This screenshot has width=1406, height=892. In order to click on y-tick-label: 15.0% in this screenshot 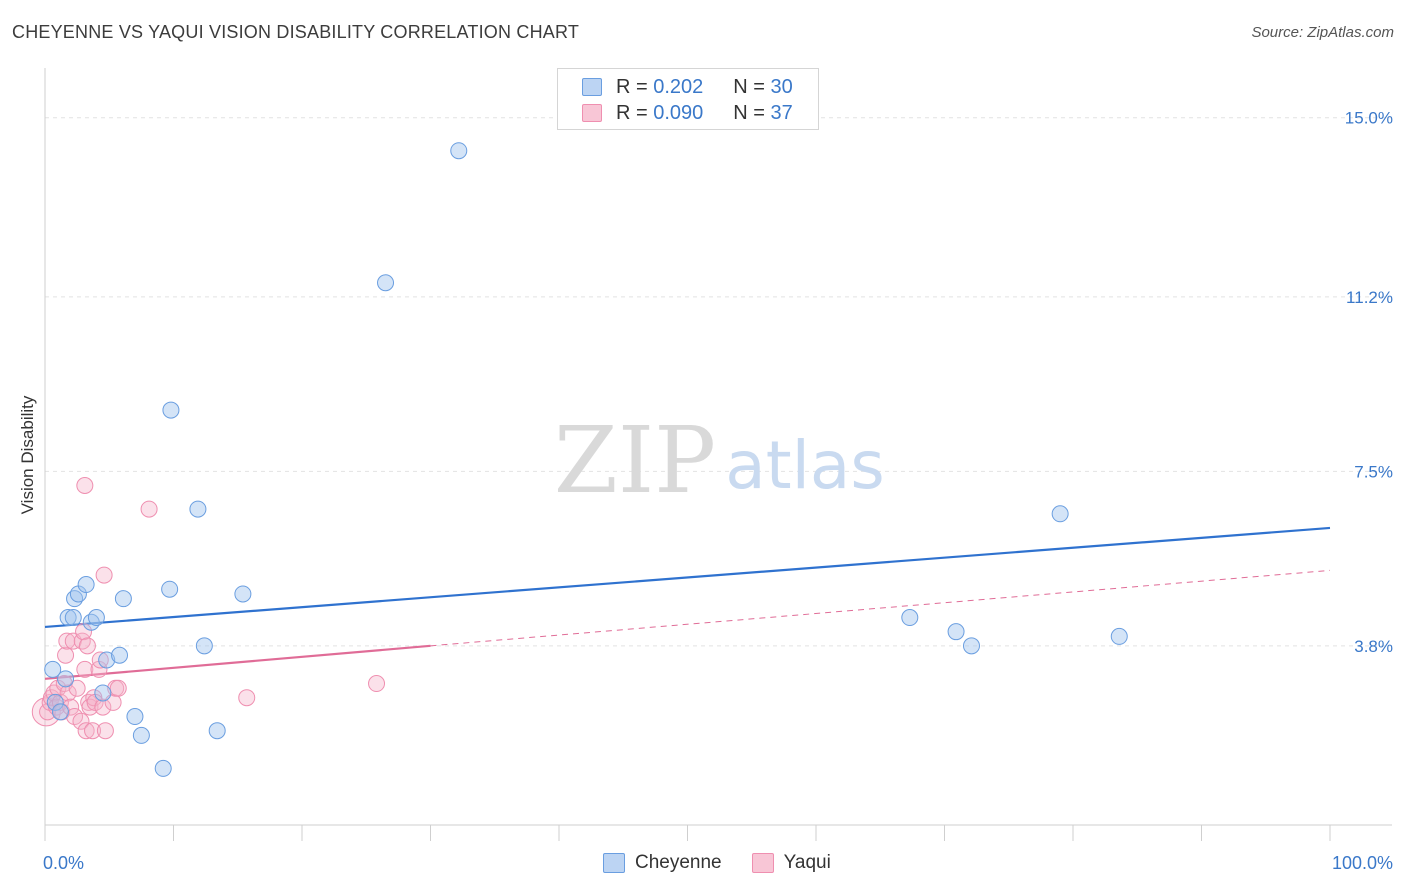, I will do `click(1369, 118)`.